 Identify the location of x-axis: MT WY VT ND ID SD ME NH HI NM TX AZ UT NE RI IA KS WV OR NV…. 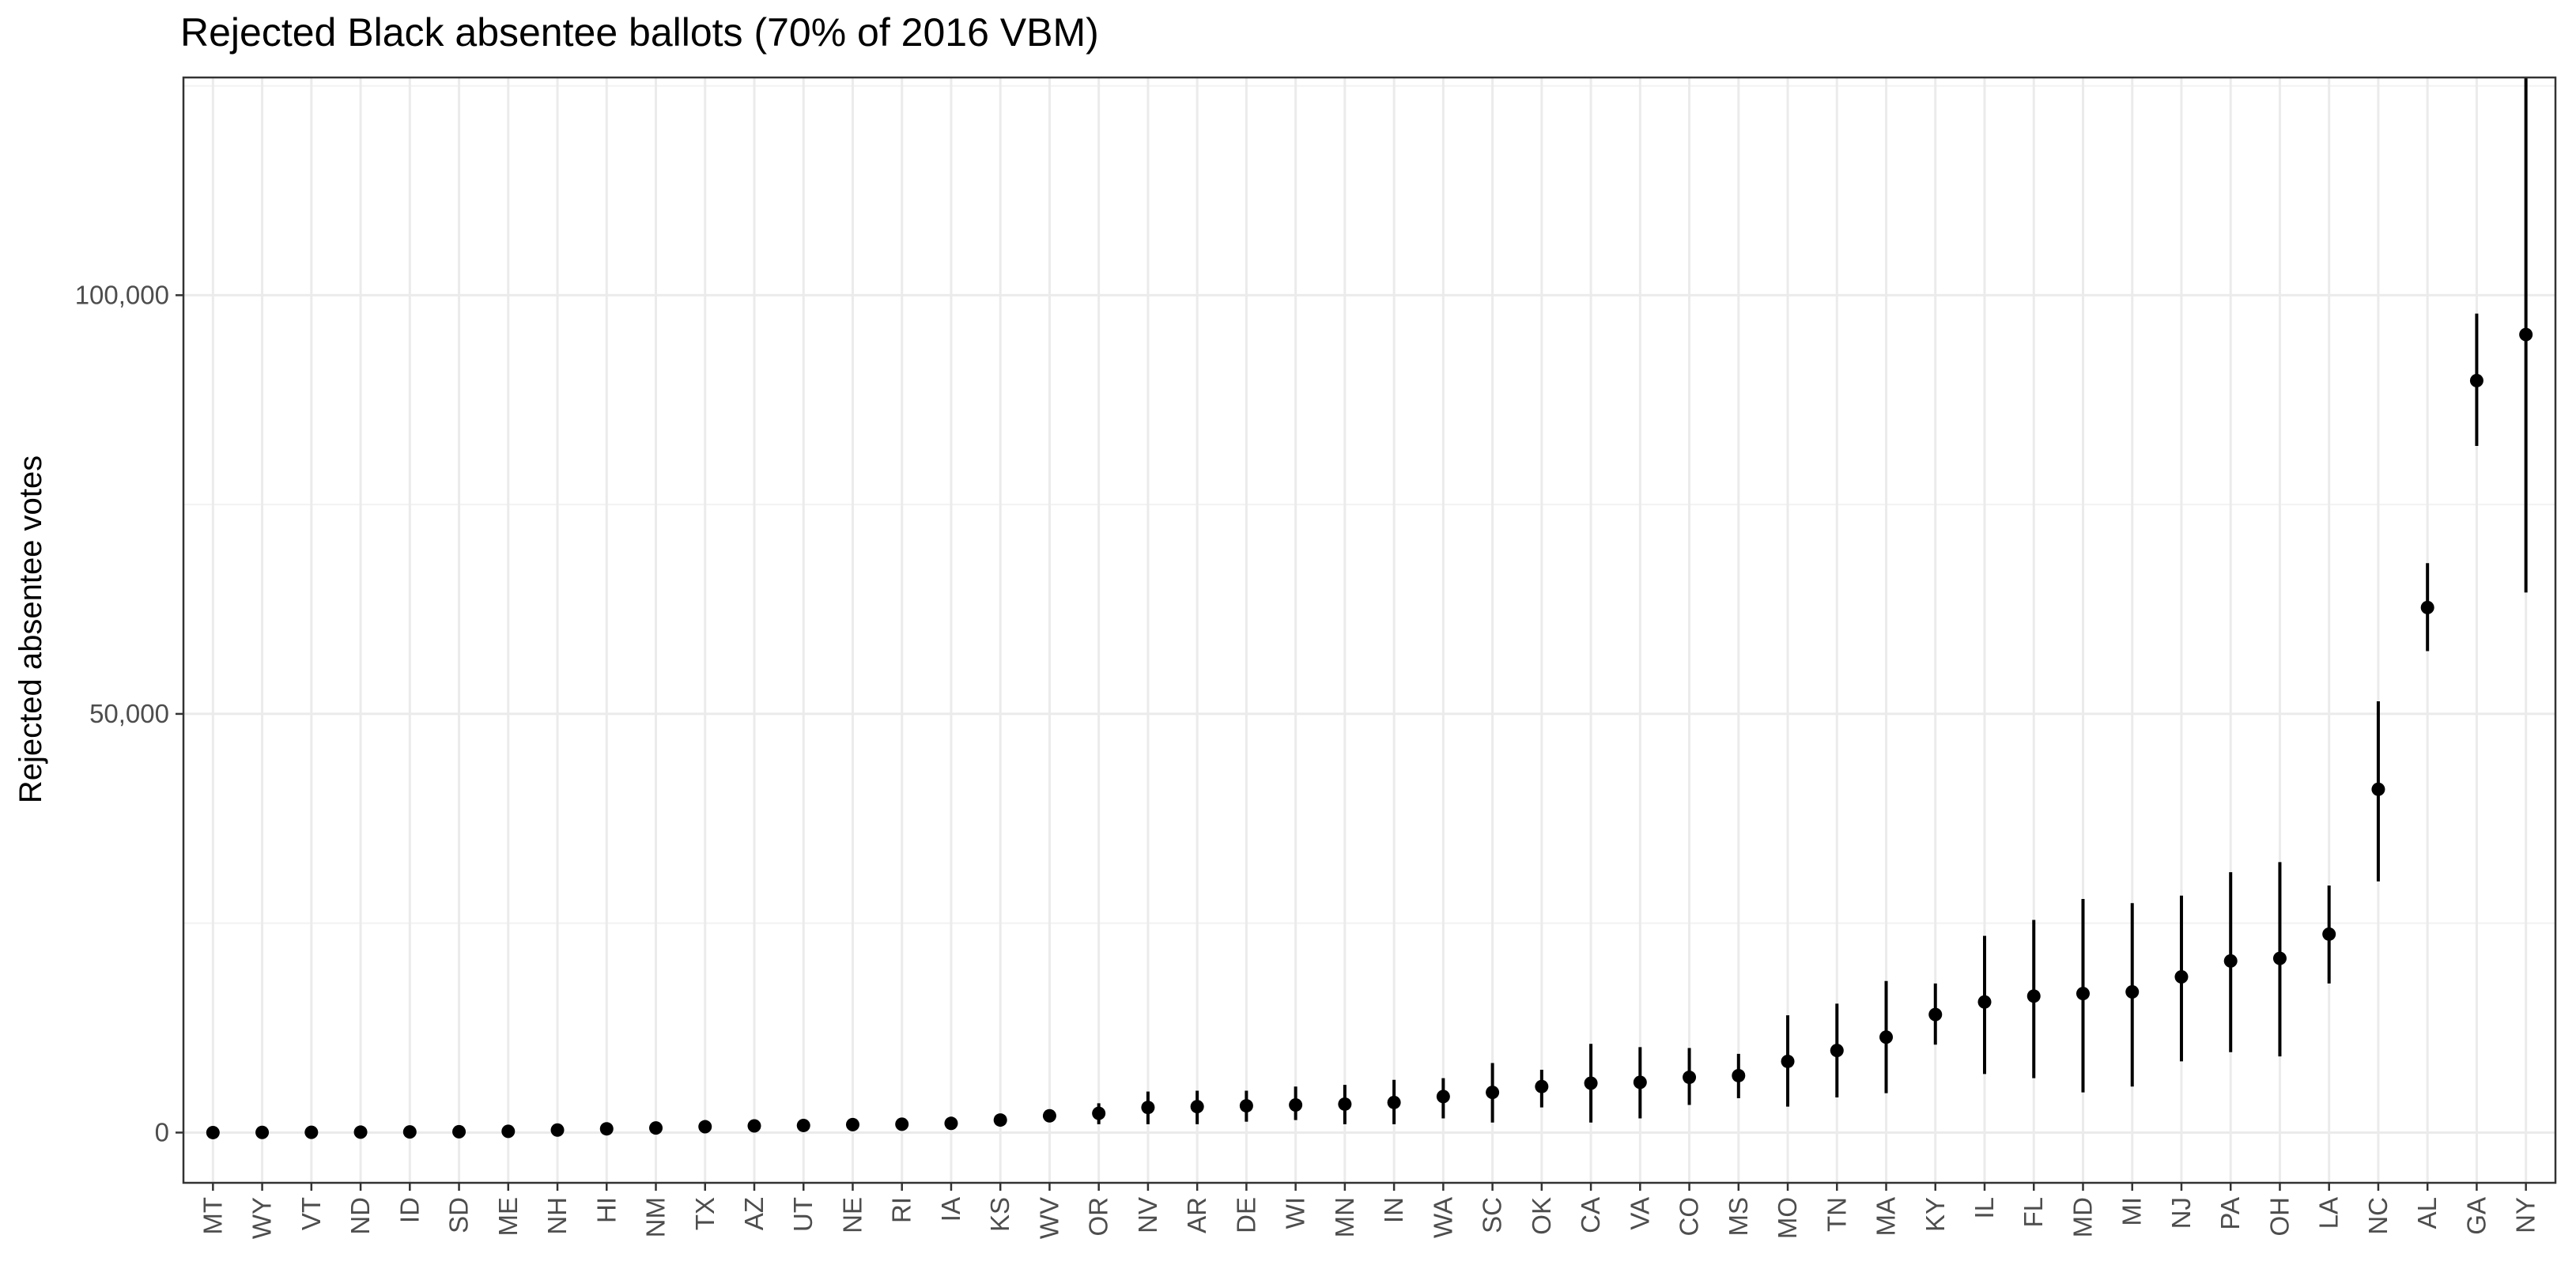
(1369, 1211).